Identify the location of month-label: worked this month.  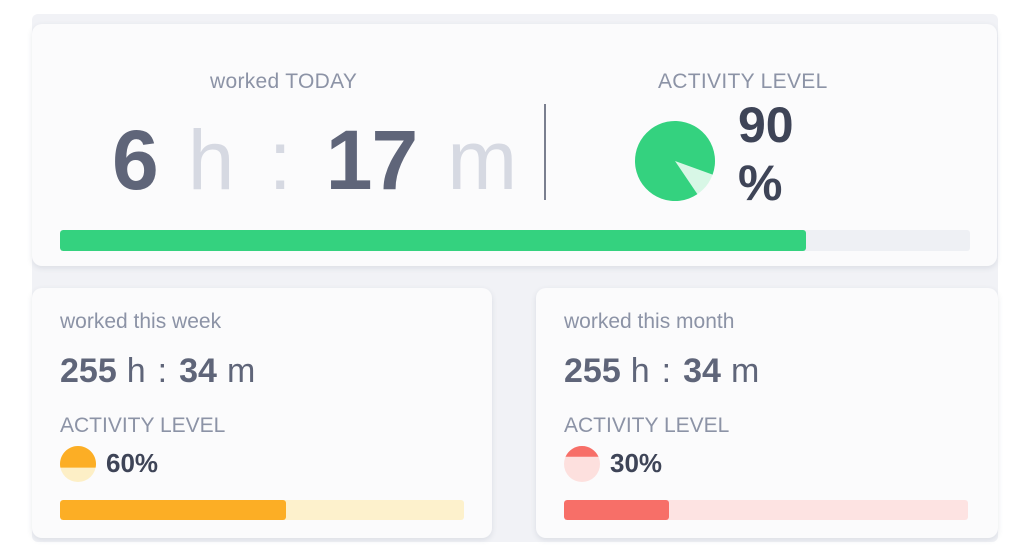
(649, 321).